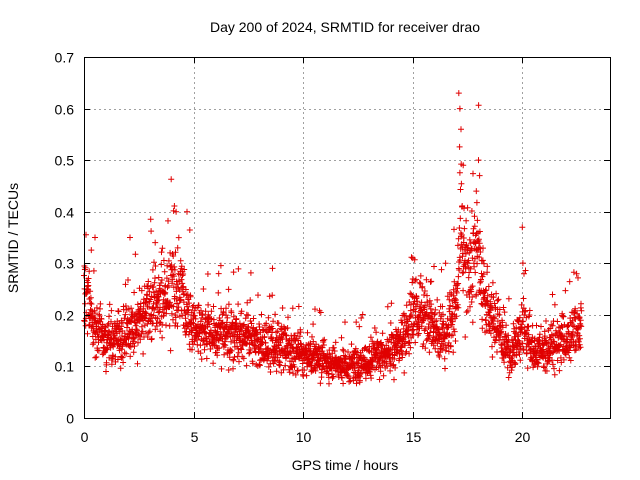 The height and width of the screenshot is (480, 640). Describe the element at coordinates (70, 419) in the screenshot. I see `y-tick-label: 0` at that location.